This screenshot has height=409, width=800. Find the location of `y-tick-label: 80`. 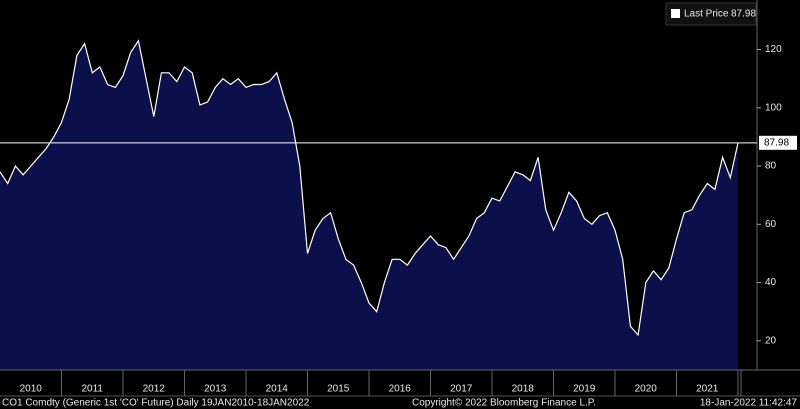

y-tick-label: 80 is located at coordinates (771, 166).